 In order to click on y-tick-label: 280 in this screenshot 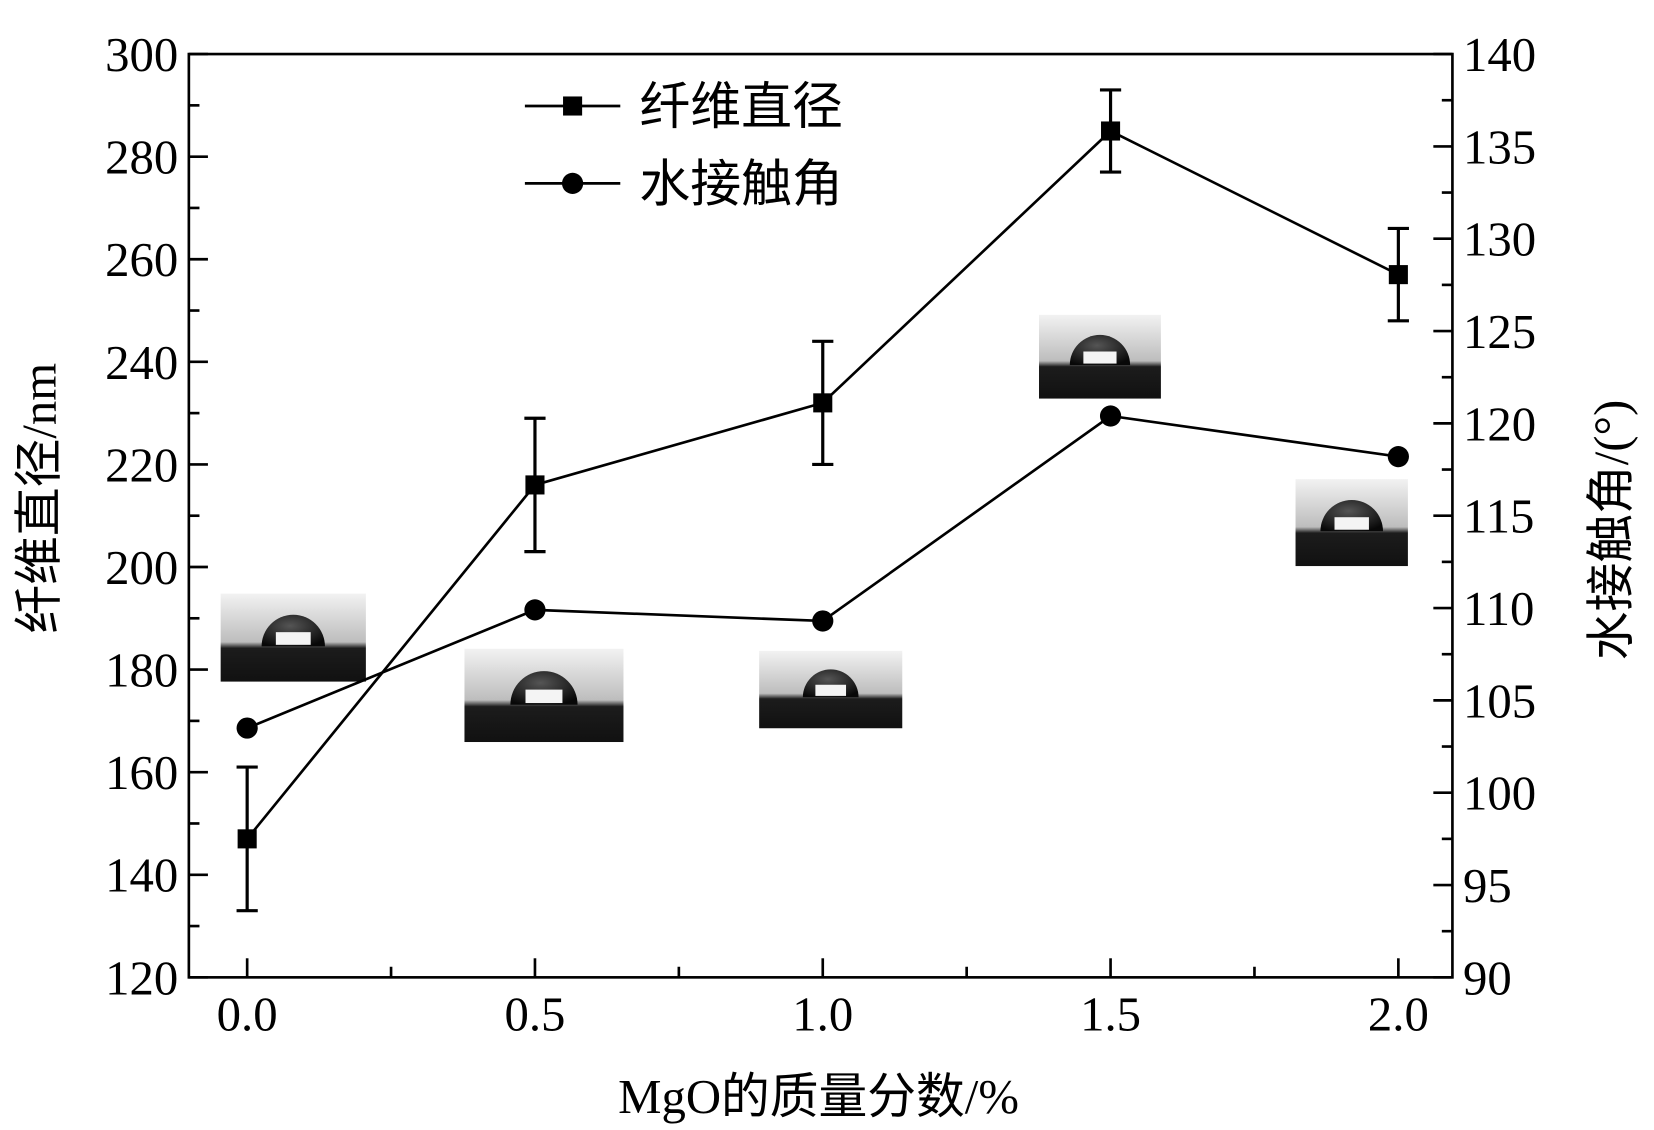, I will do `click(141, 158)`.